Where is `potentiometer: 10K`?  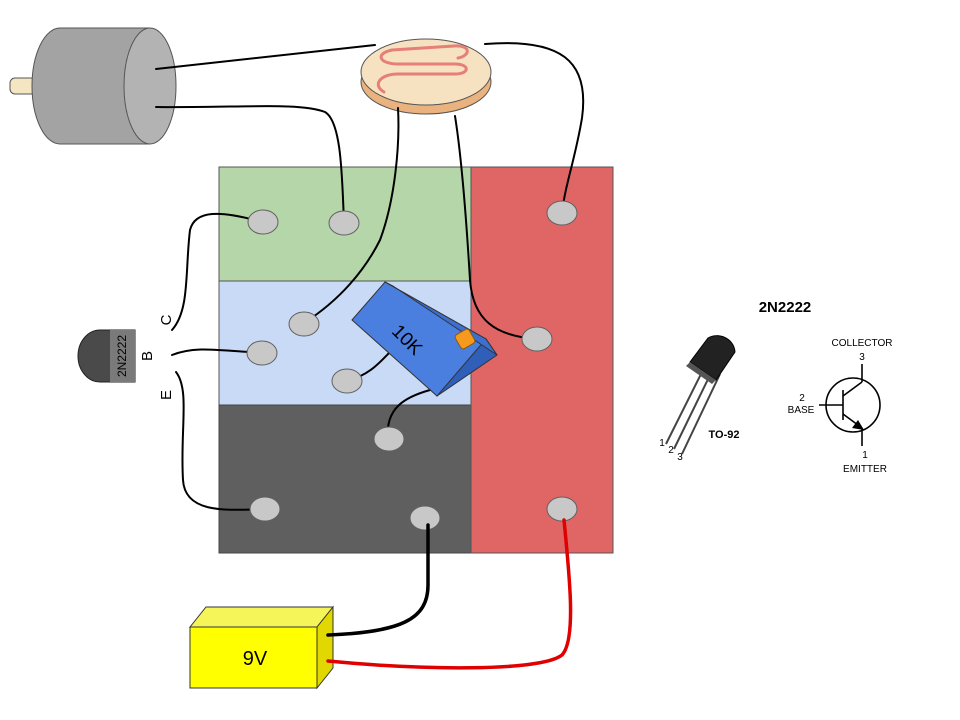
potentiometer: 10K is located at coordinates (424, 339).